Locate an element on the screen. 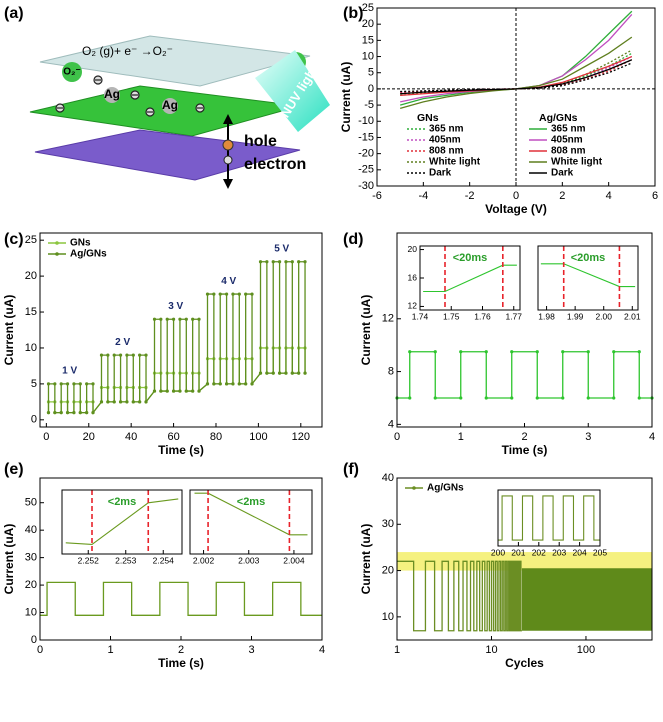  y-tick-label: 16 is located at coordinates (413, 277).